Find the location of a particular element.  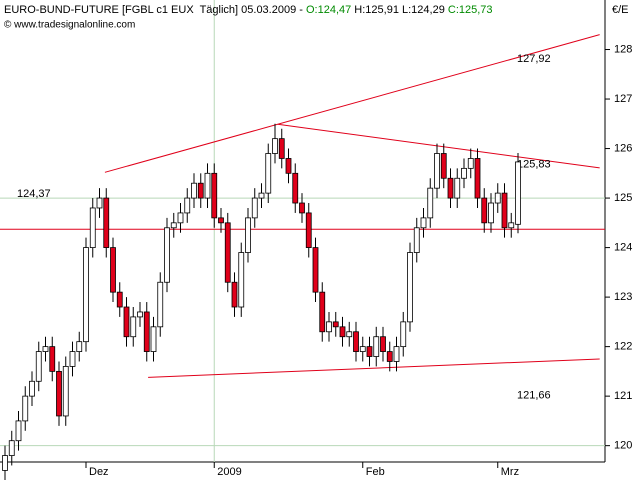

y-tick-label: 127 is located at coordinates (623, 99).